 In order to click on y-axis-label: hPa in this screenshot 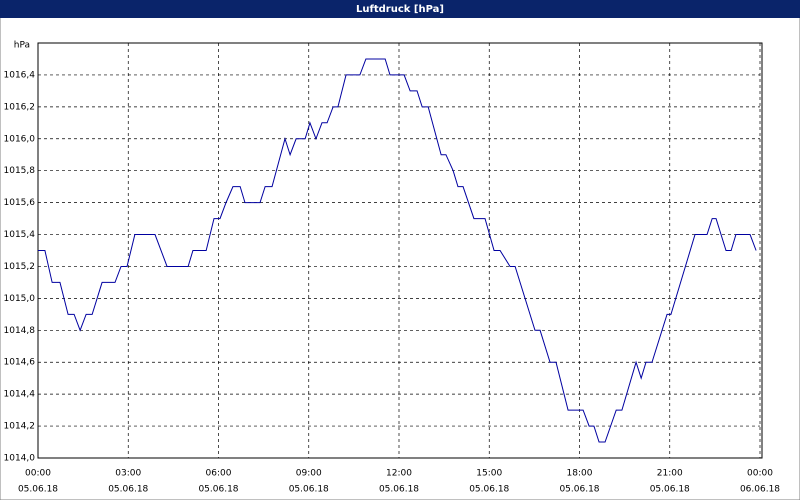, I will do `click(22, 46)`.